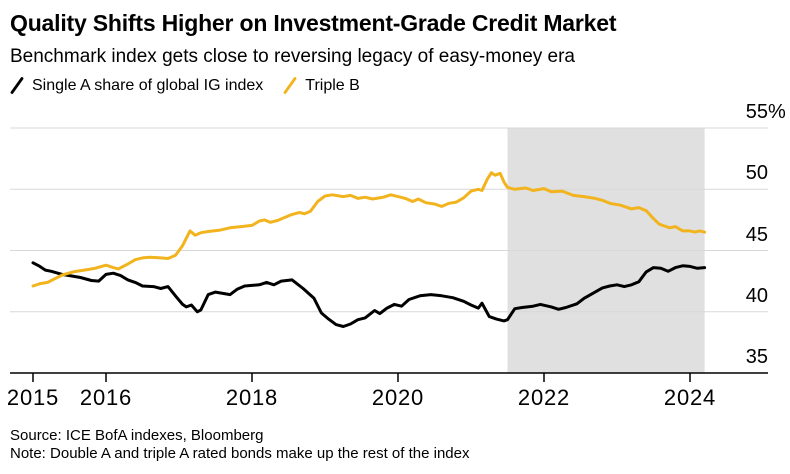 The image size is (790, 474). I want to click on y-axis-label: 45, so click(756, 235).